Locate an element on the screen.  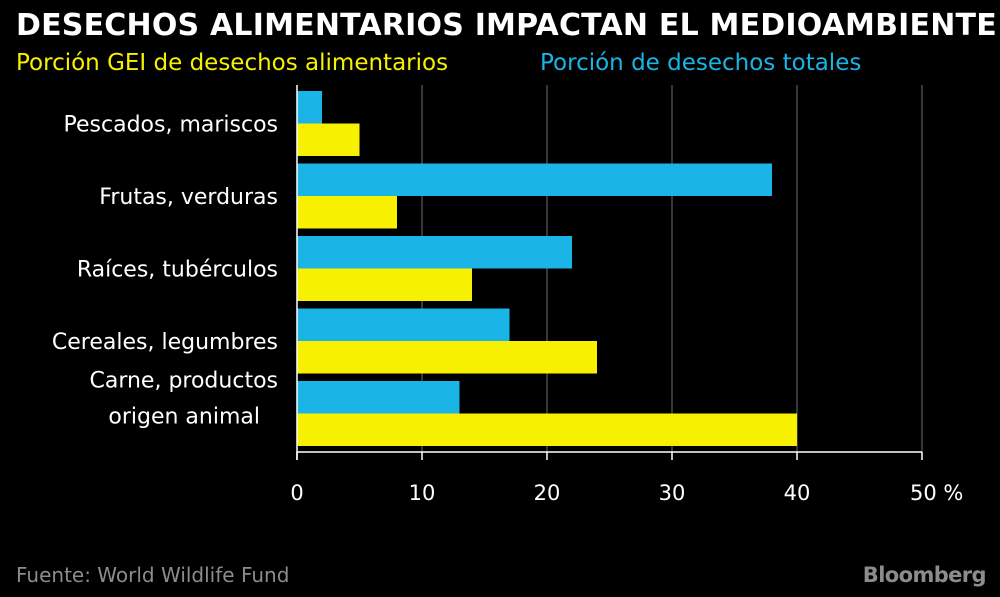
x-tick-label-10: 10 is located at coordinates (422, 493).